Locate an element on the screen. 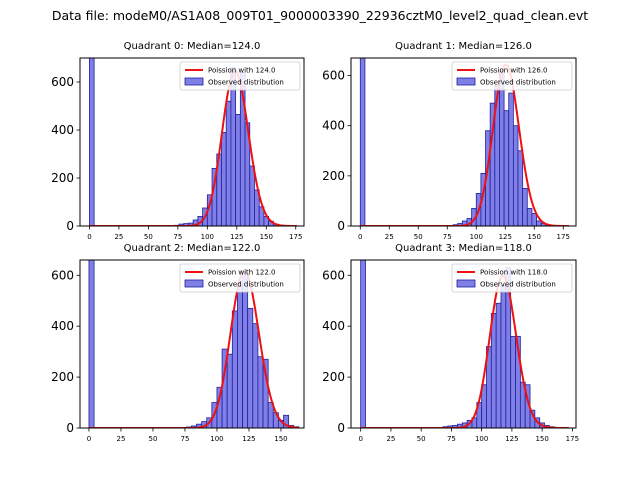 This screenshot has height=480, width=640. legend-label-poisson: Poission with 122.0 is located at coordinates (242, 273).